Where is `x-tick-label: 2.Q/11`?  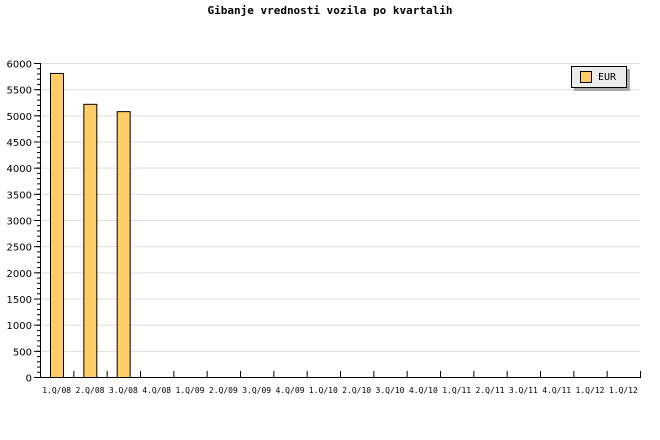 x-tick-label: 2.Q/11 is located at coordinates (490, 390).